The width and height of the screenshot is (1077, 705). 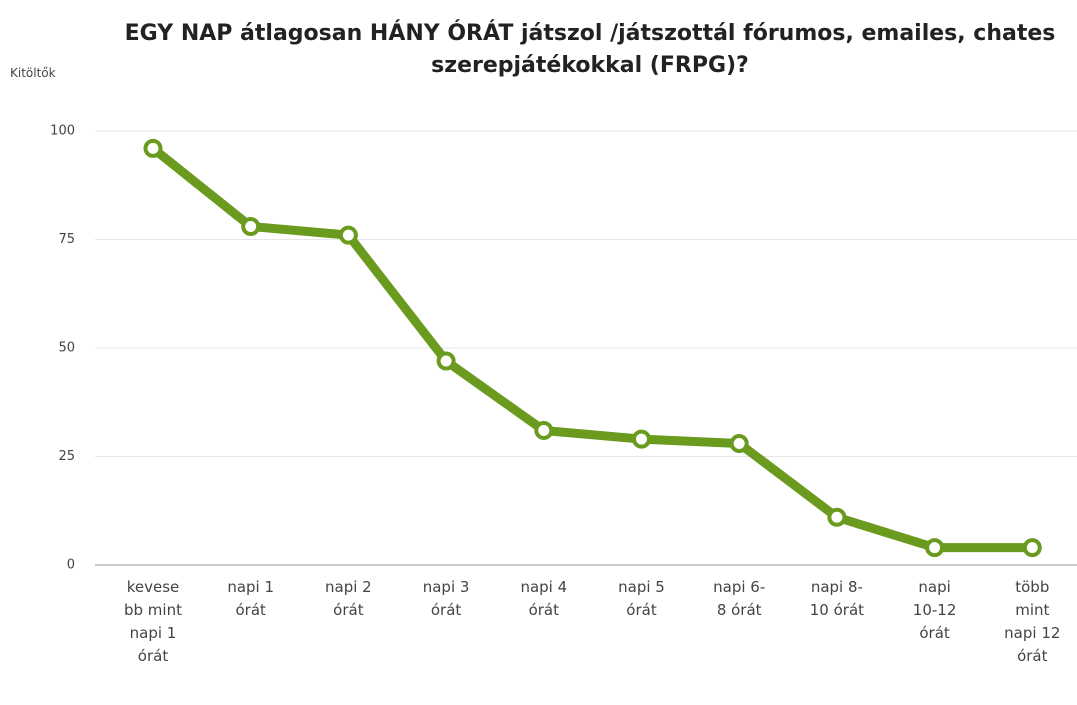 I want to click on x-tick-label: kevesebb mint napi 1 órát, so click(x=153, y=621).